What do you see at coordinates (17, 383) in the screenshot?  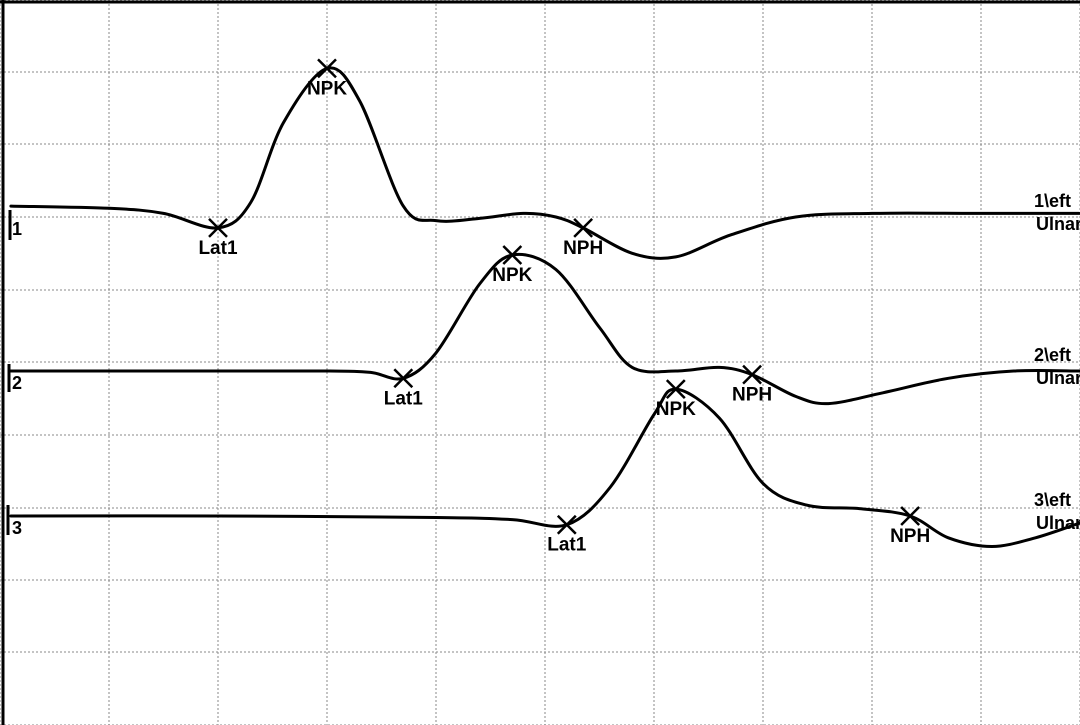 I see `trace-2-number: 2` at bounding box center [17, 383].